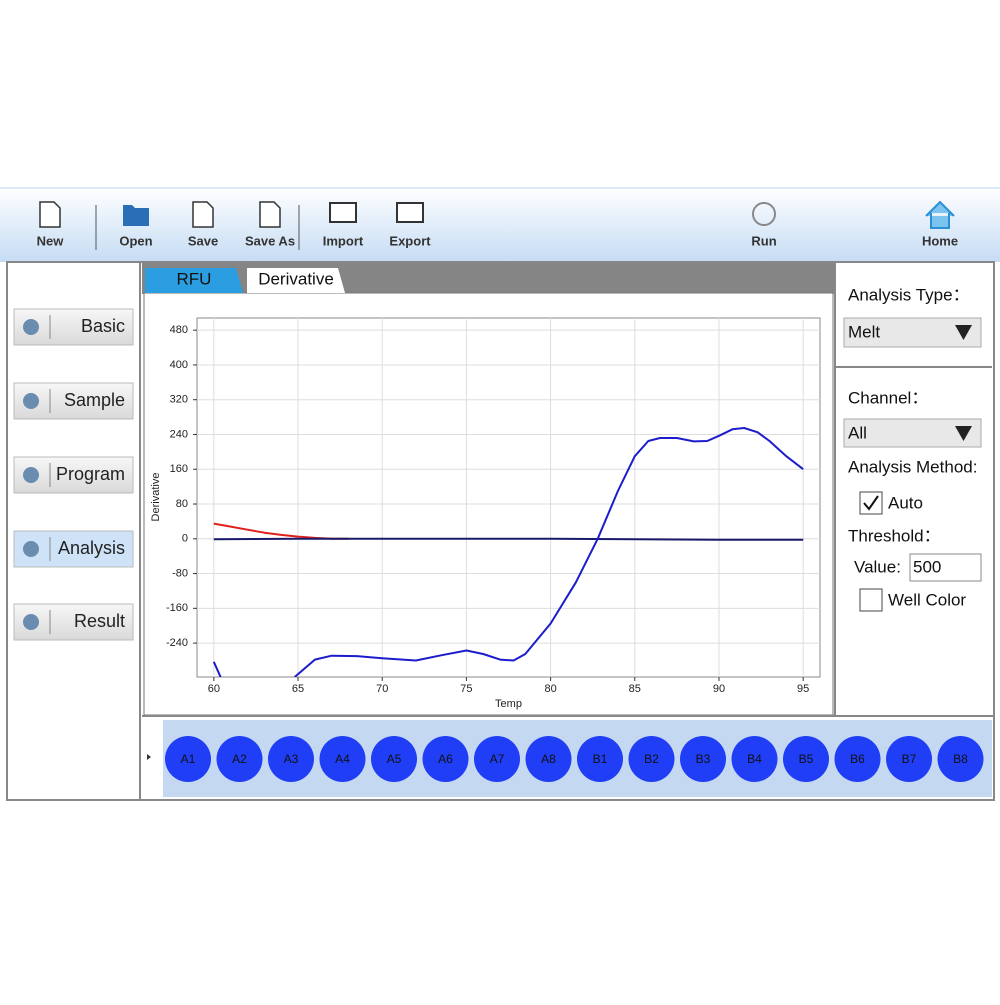  What do you see at coordinates (940, 214) in the screenshot?
I see `home-icon` at bounding box center [940, 214].